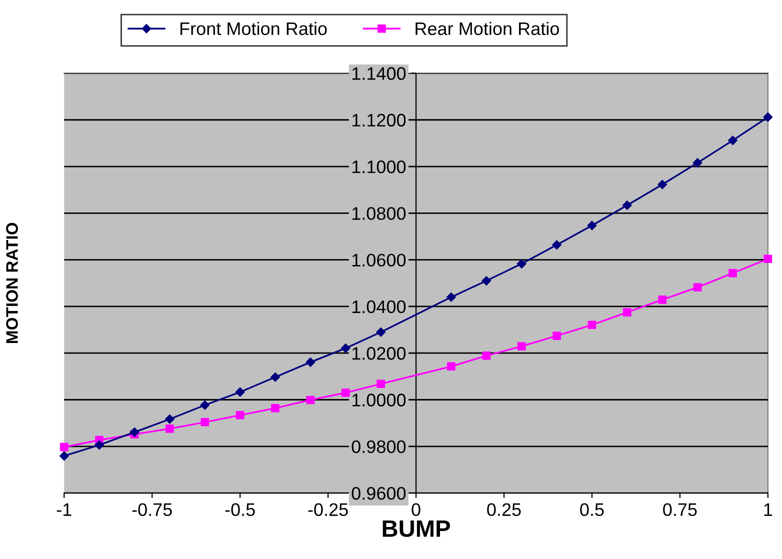 Image resolution: width=782 pixels, height=559 pixels. What do you see at coordinates (379, 493) in the screenshot?
I see `y-tick-label: 0.9600` at bounding box center [379, 493].